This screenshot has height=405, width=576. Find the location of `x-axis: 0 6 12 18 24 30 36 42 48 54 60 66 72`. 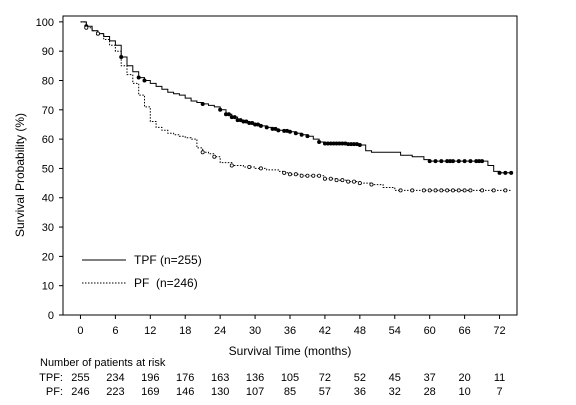

x-axis: 0 6 12 18 24 30 36 42 48 54 60 66 72 is located at coordinates (291, 326).